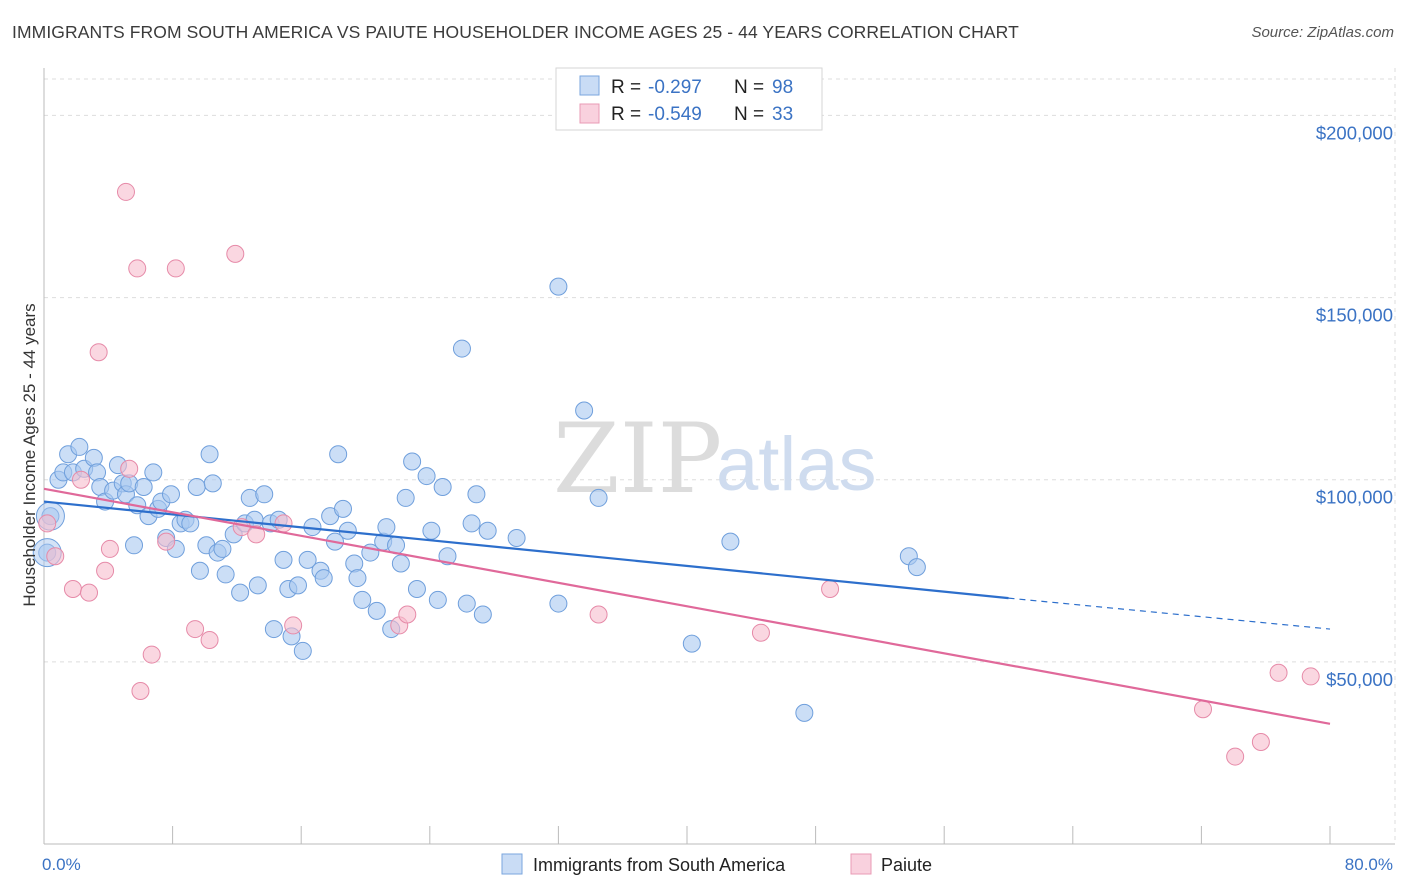 Image resolution: width=1406 pixels, height=892 pixels. I want to click on legend-n-value-1: 98, so click(782, 87).